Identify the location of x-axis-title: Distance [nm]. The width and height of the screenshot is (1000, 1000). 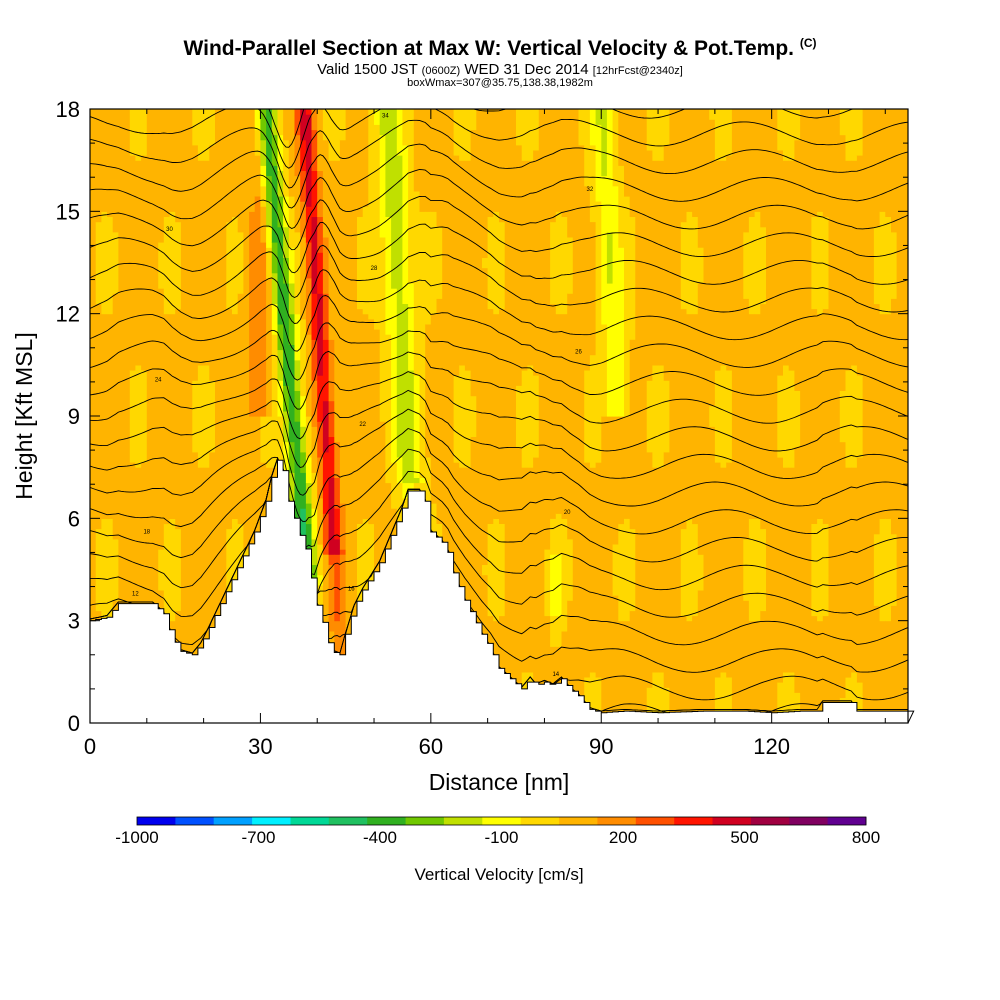
(499, 782).